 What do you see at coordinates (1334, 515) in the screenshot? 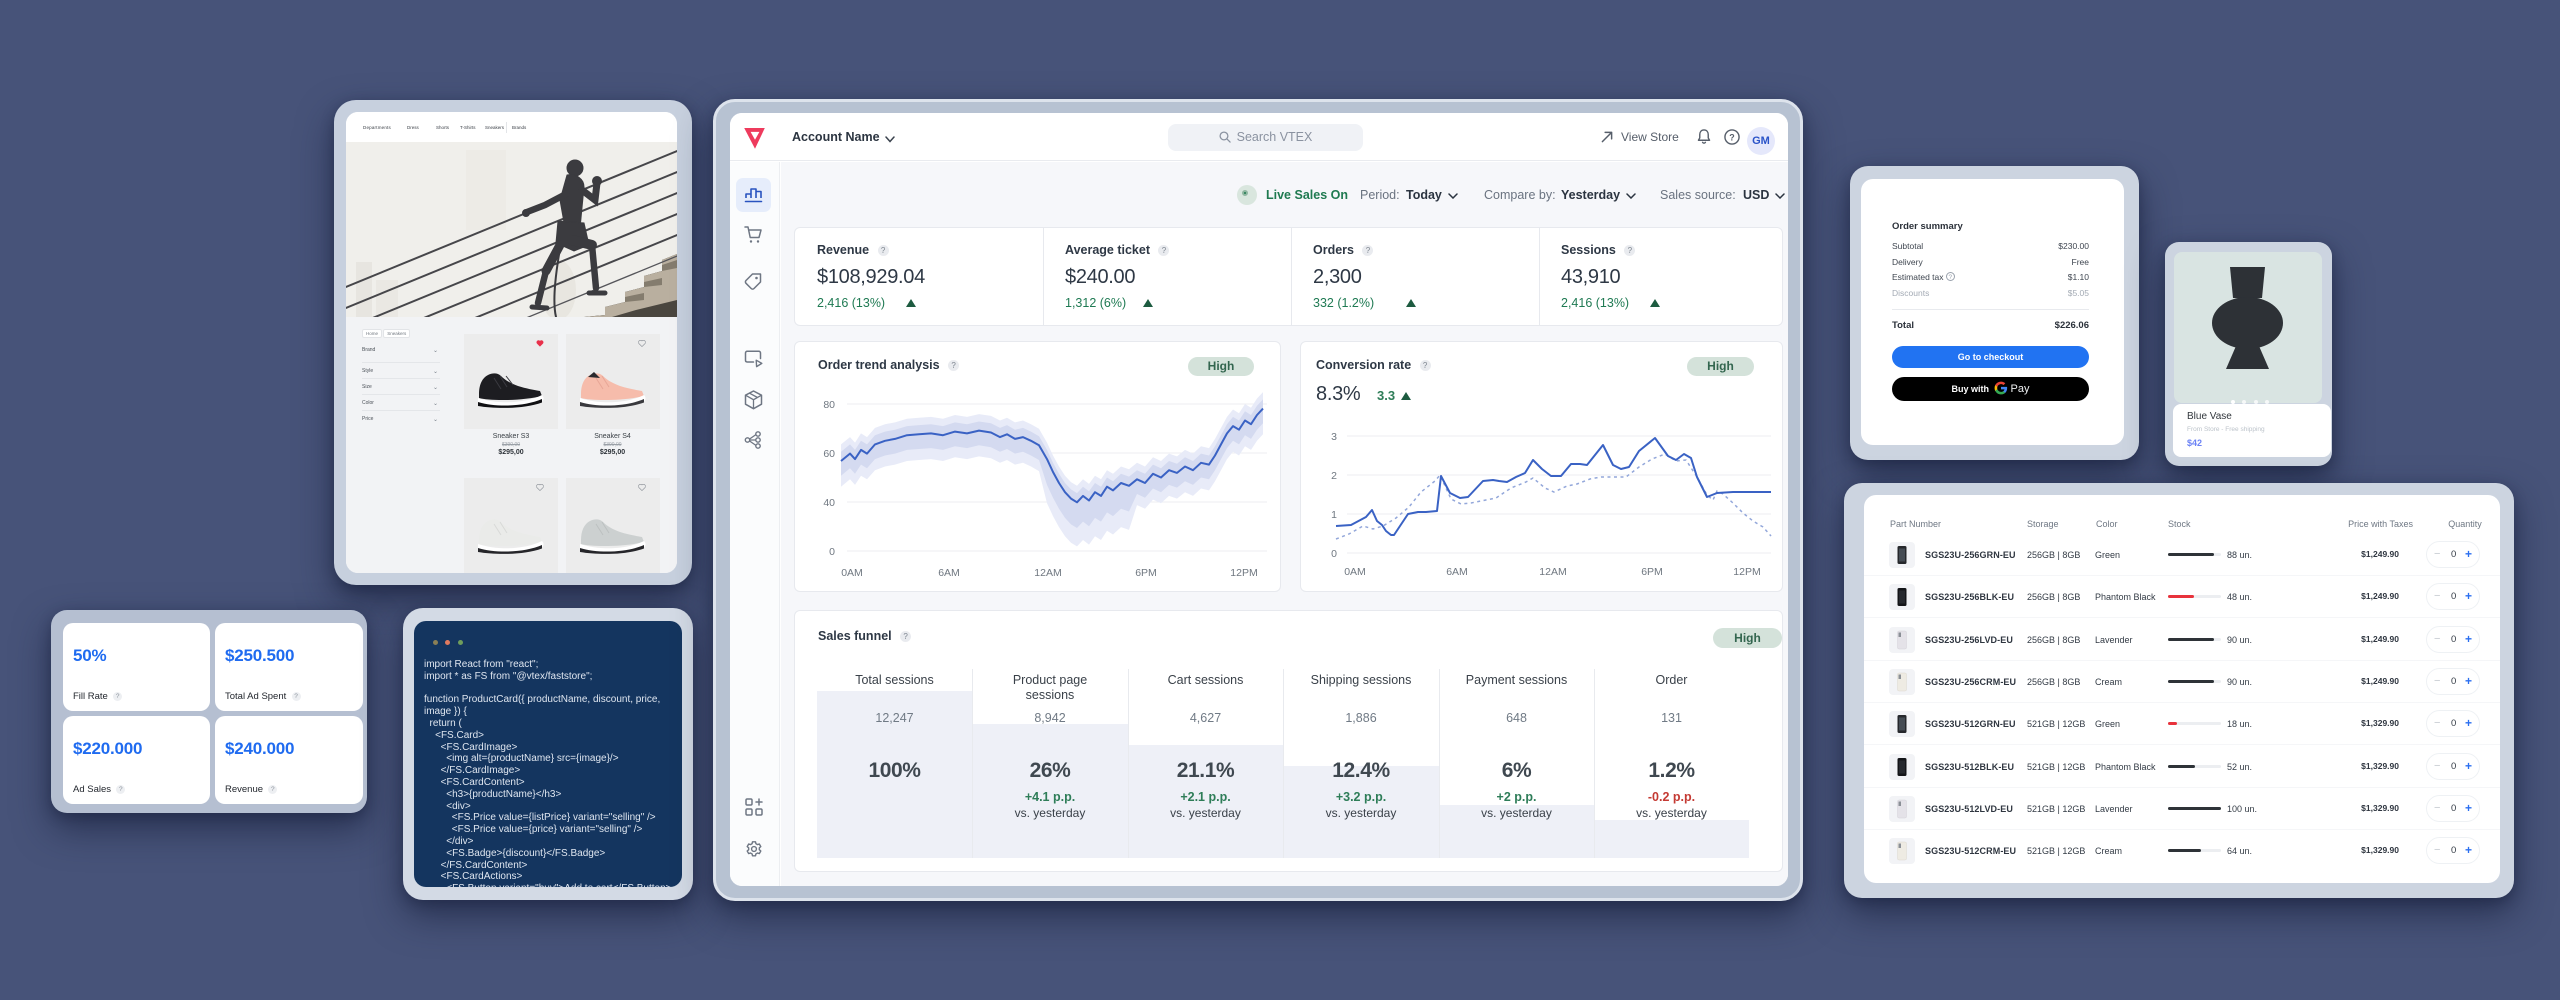
I see `svg-text: 1` at bounding box center [1334, 515].